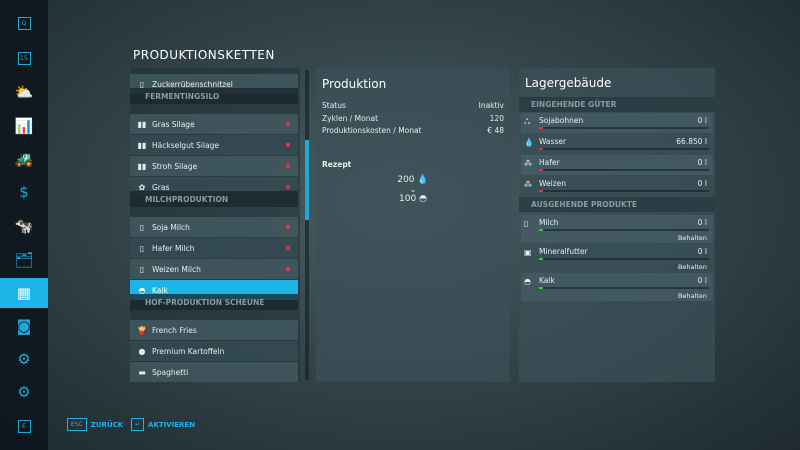  What do you see at coordinates (24, 326) in the screenshot?
I see `sidebar-item-tutorial: ◙` at bounding box center [24, 326].